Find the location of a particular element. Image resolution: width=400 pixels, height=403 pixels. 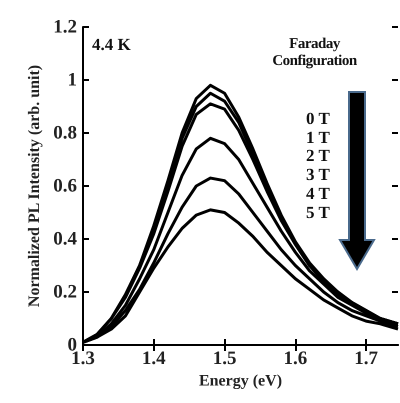

x-axis-title: Energy (eV) is located at coordinates (240, 381).